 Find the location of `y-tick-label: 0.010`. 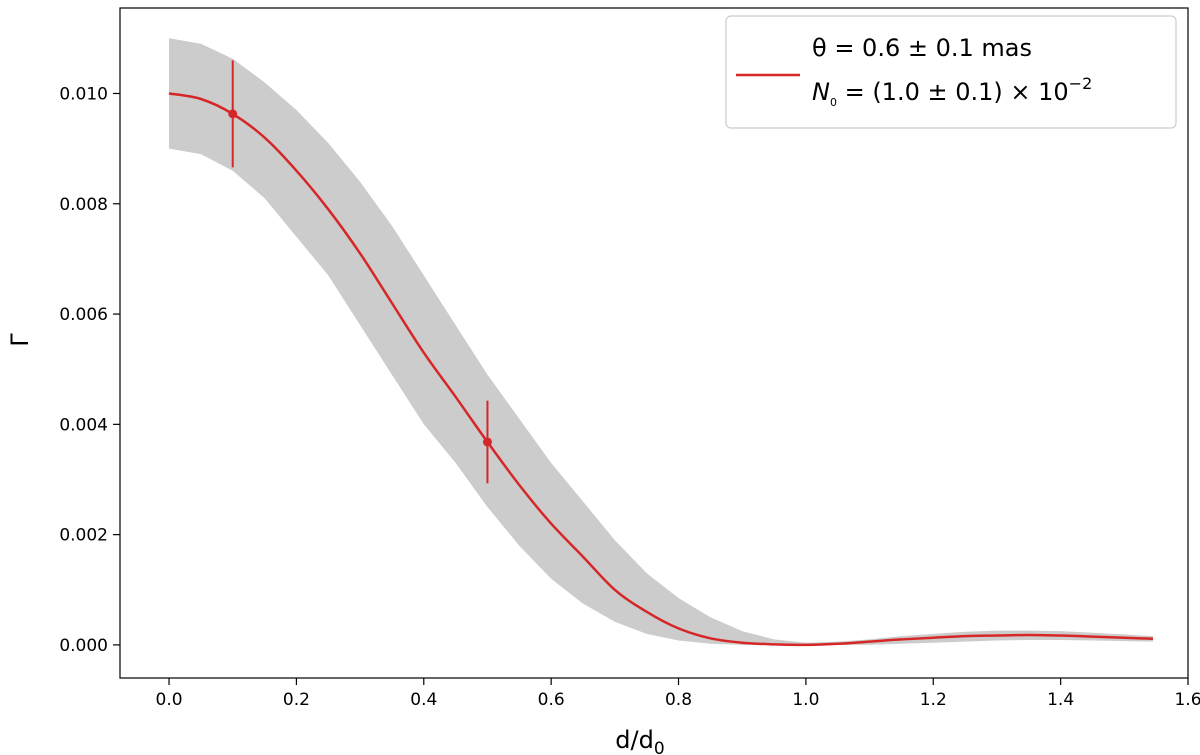

y-tick-label: 0.010 is located at coordinates (83, 94).